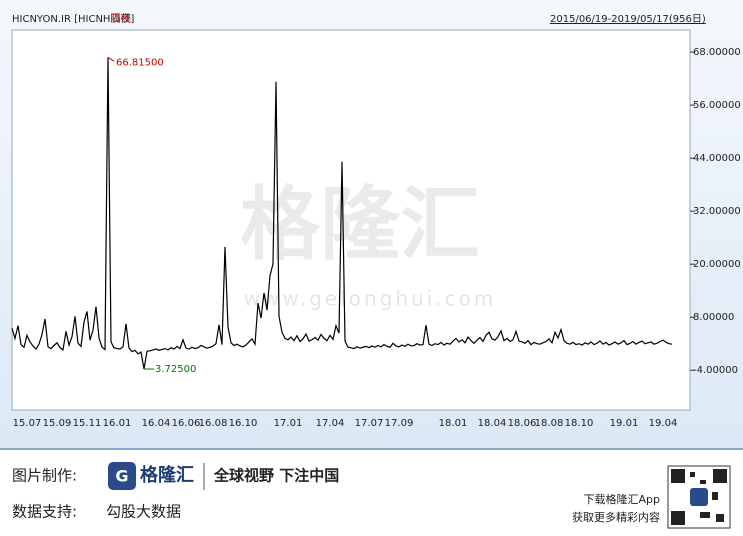  Describe the element at coordinates (699, 497) in the screenshot. I see `qr-logo` at that location.